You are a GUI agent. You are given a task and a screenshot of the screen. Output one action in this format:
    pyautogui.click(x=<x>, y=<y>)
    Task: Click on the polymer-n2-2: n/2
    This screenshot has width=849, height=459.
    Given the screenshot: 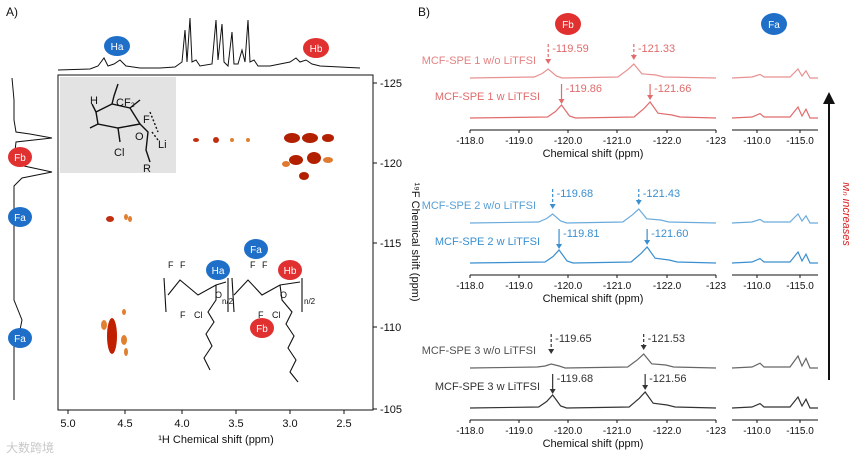 What is the action you would take?
    pyautogui.click(x=310, y=301)
    